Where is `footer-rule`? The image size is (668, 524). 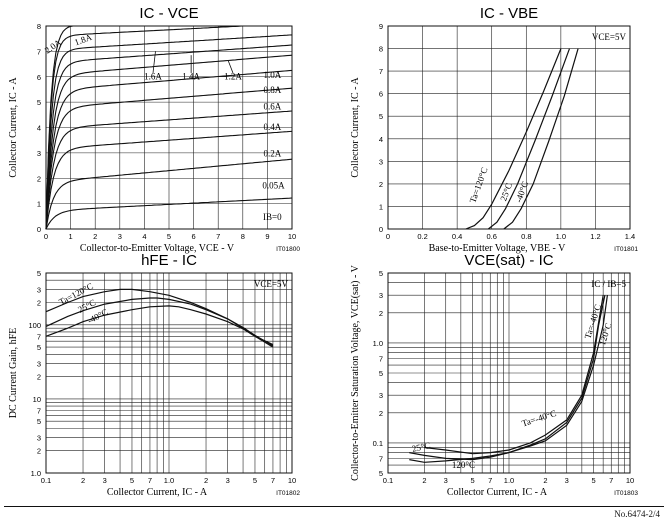 footer-rule is located at coordinates (334, 506).